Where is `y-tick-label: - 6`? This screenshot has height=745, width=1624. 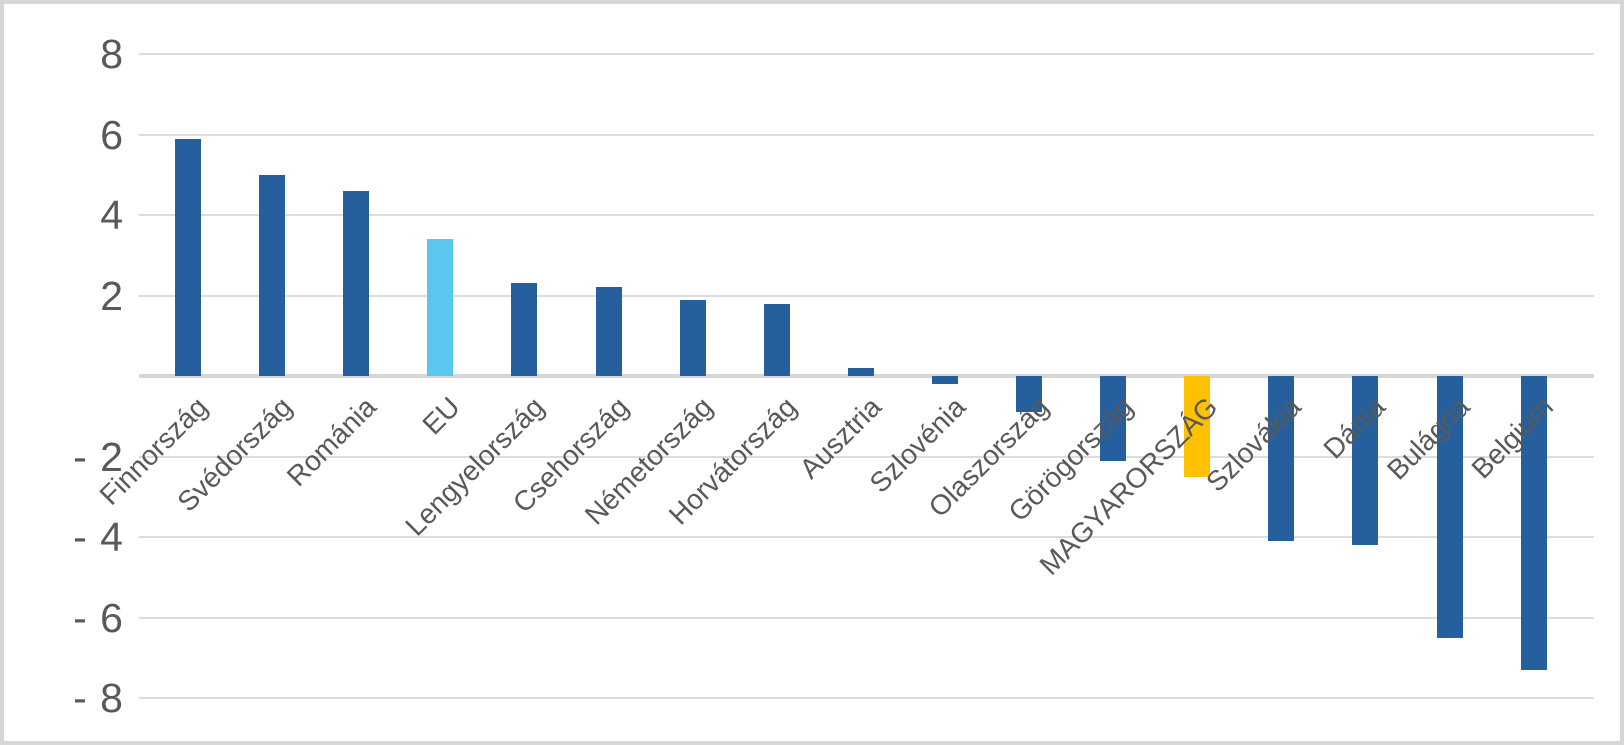
y-tick-label: - 6 is located at coordinates (98, 617).